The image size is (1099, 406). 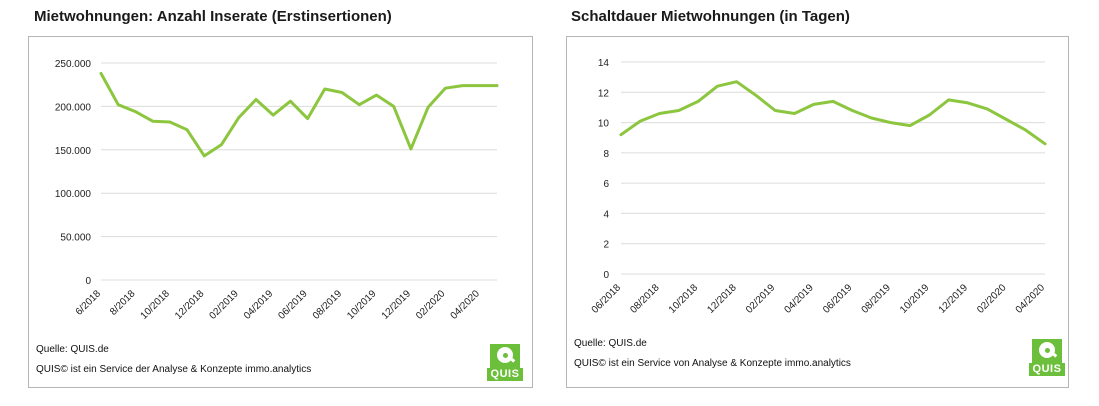 I want to click on x-tick-label: 04/2019, so click(x=800, y=299).